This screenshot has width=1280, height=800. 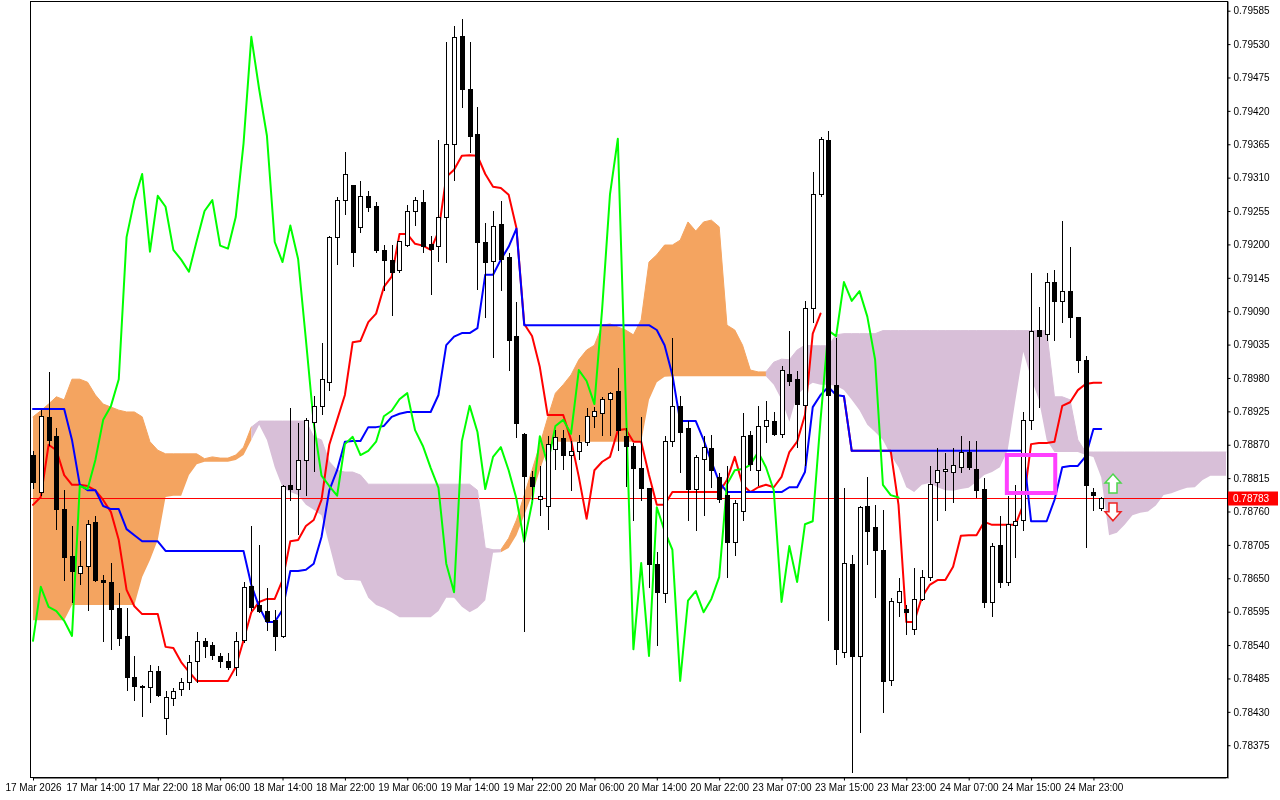 What do you see at coordinates (1252, 245) in the screenshot?
I see `y-tick-label: 0.79200` at bounding box center [1252, 245].